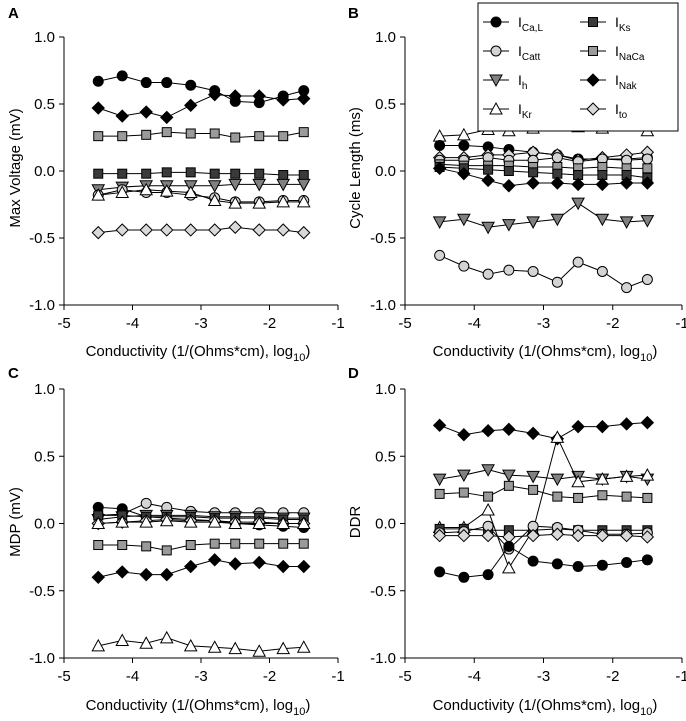 The image size is (686, 721). I want to click on legend-item: IKr, so click(508, 111).